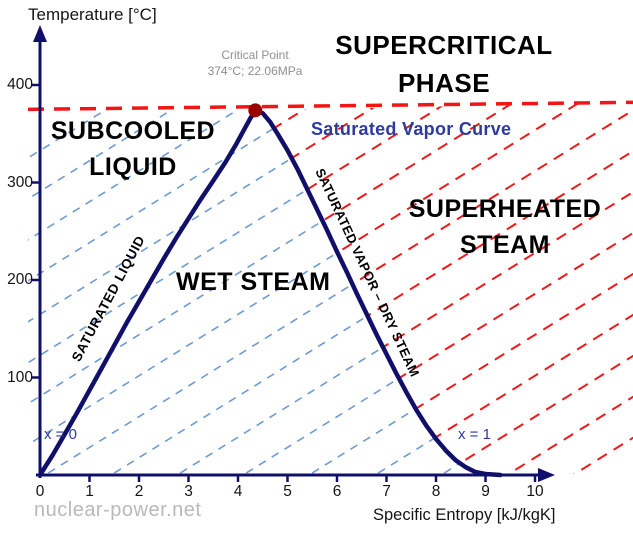 The image size is (633, 540). Describe the element at coordinates (287, 491) in the screenshot. I see `x-tick-label: 5` at that location.